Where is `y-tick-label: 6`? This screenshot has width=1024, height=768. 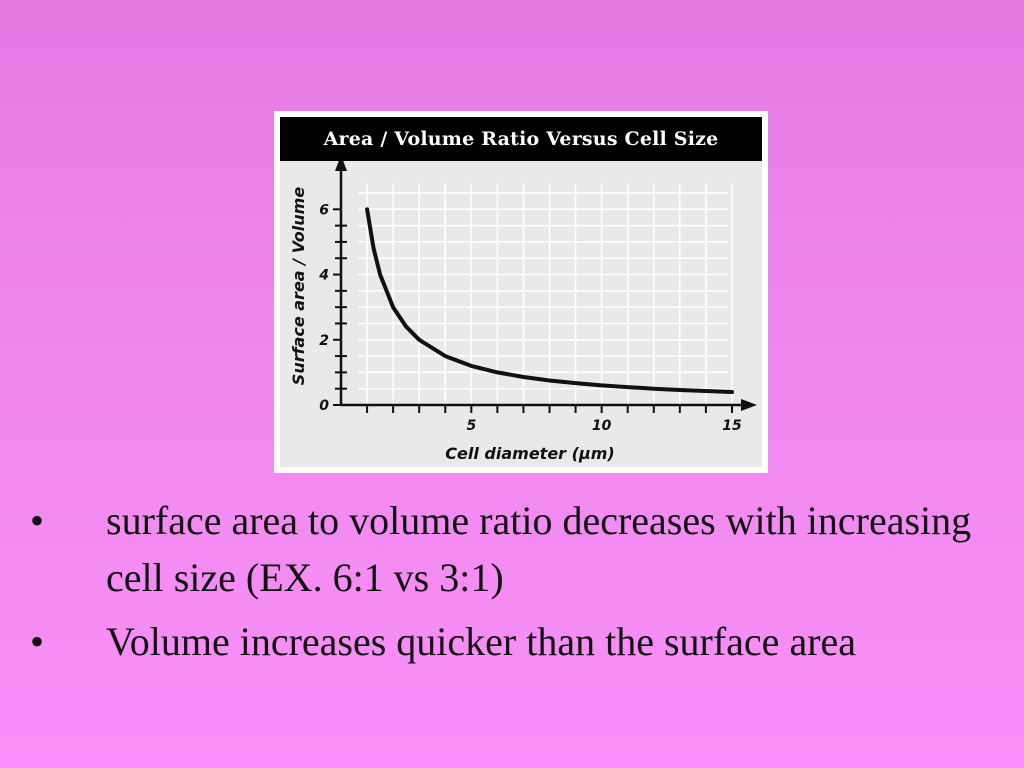 y-tick-label: 6 is located at coordinates (324, 210).